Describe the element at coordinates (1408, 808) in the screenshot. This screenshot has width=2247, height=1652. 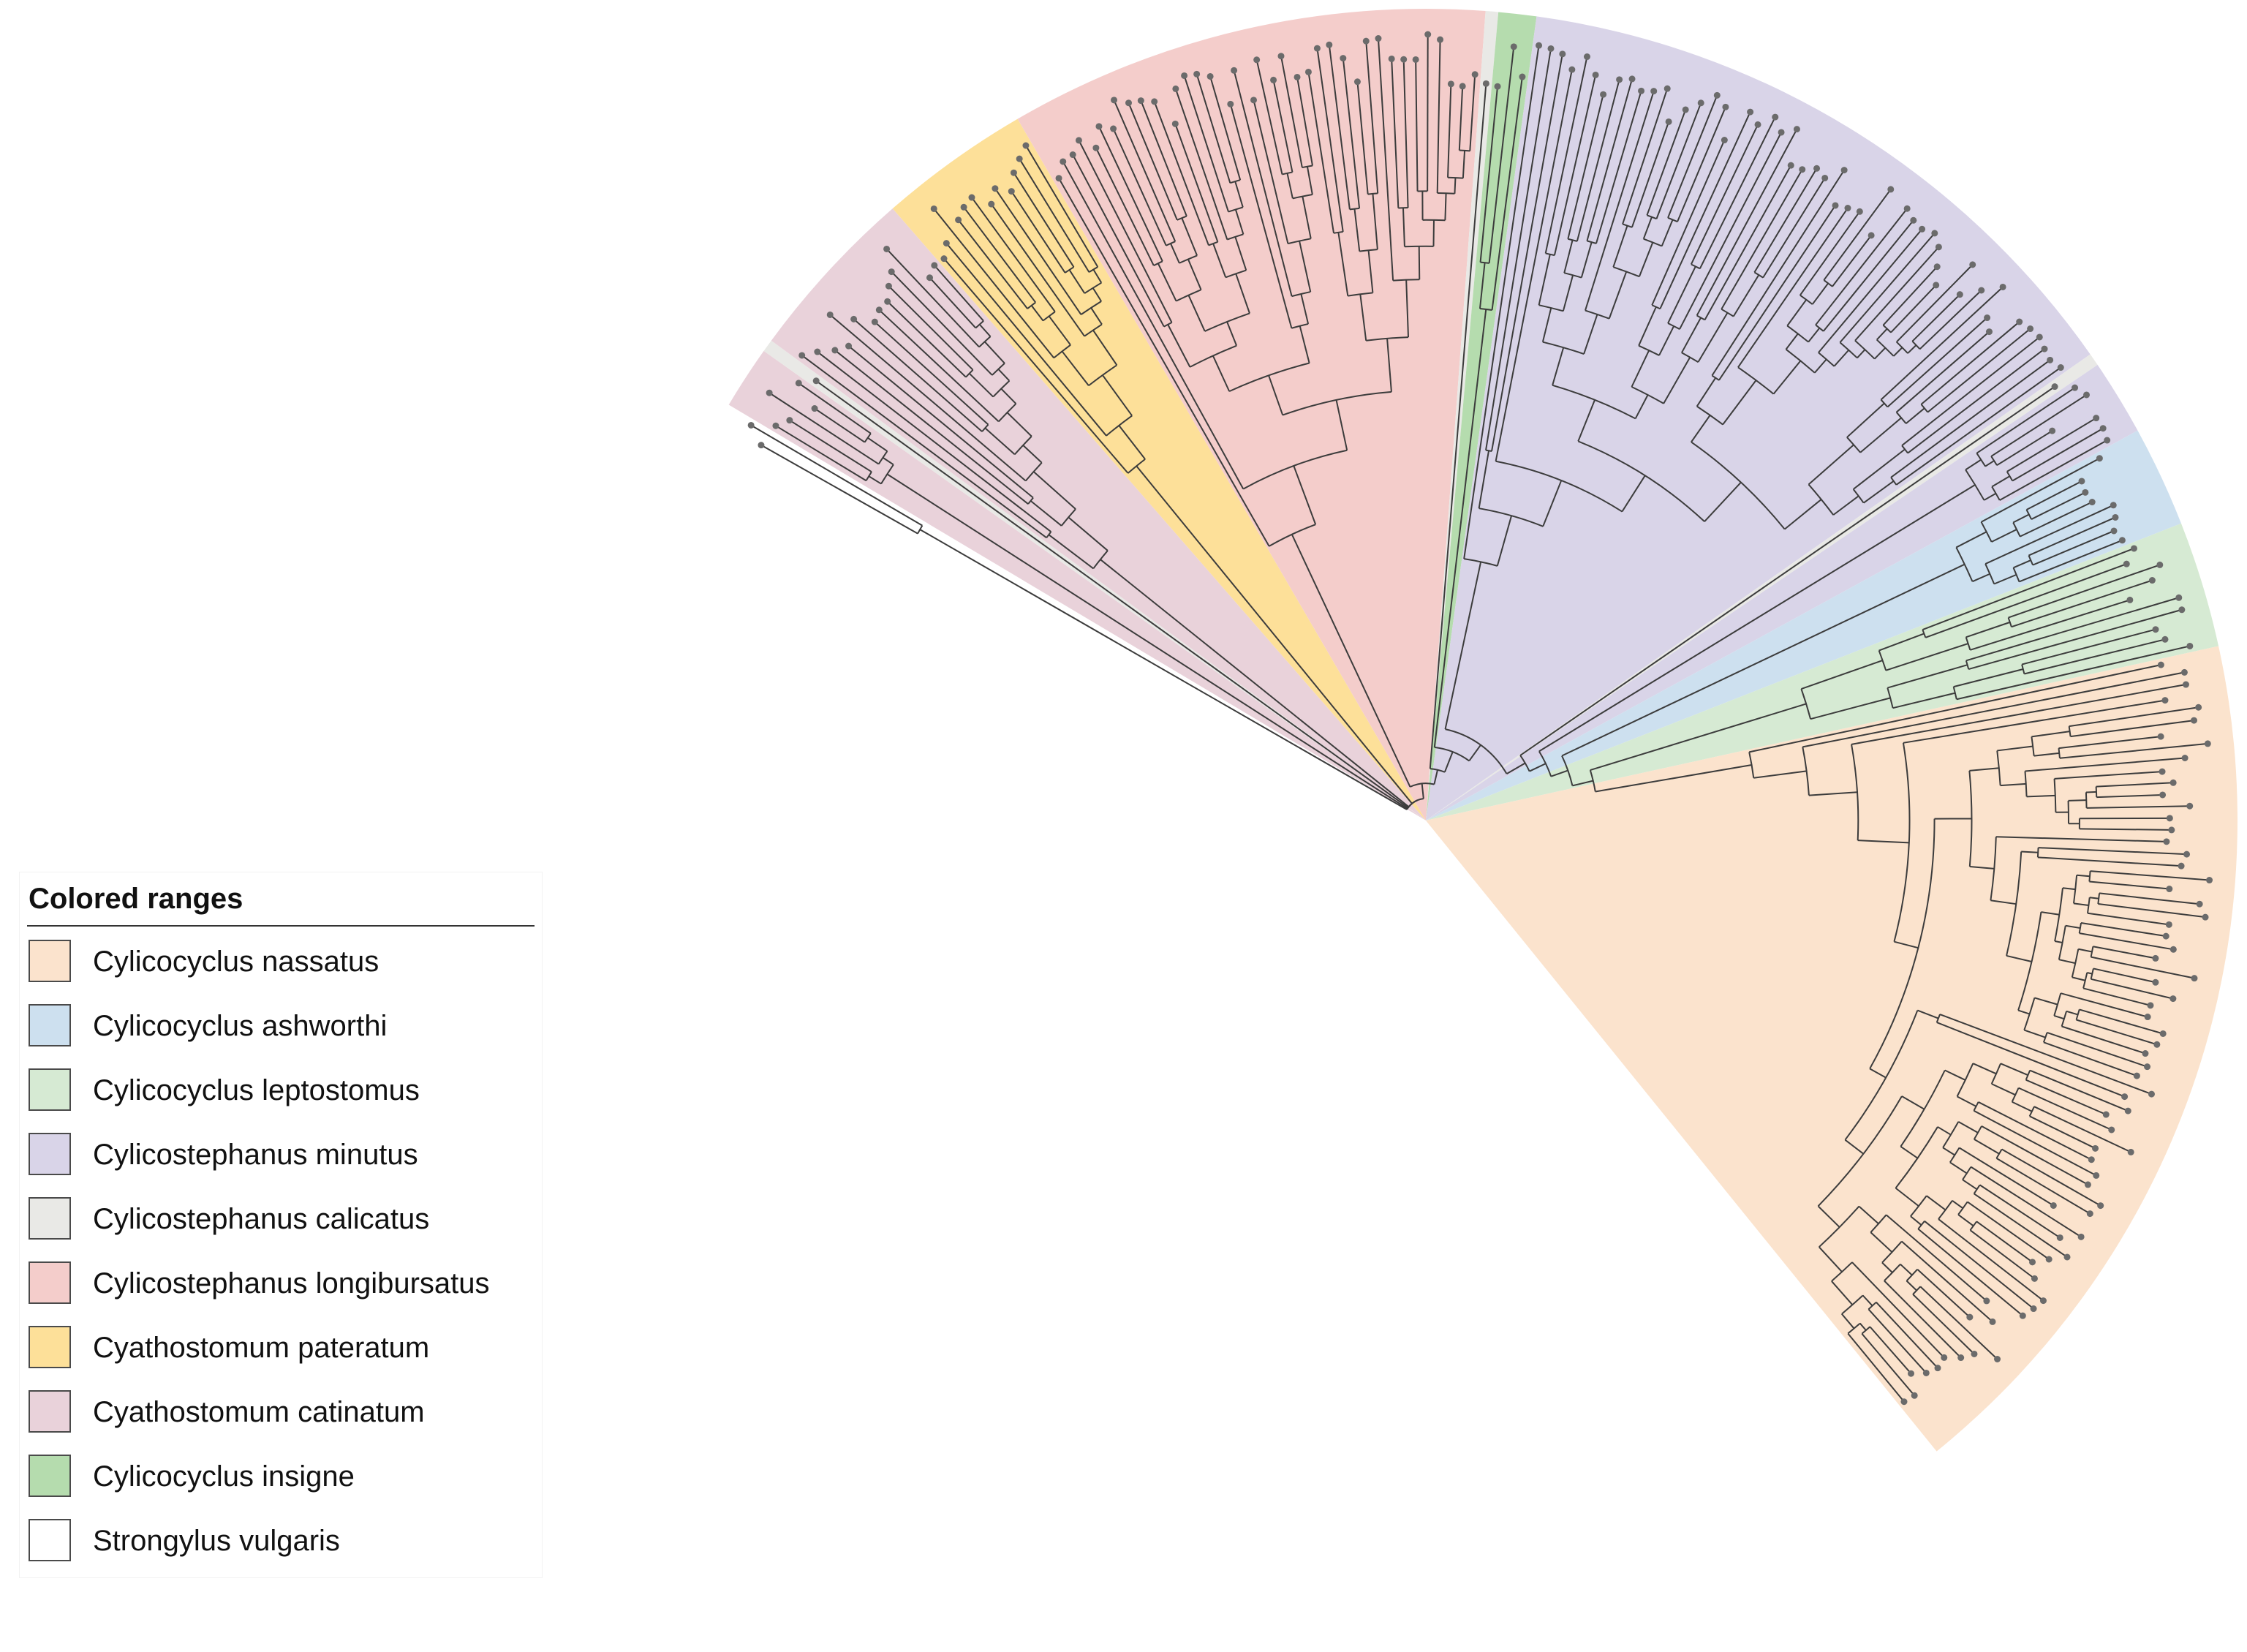
I see `backbone-arc` at that location.